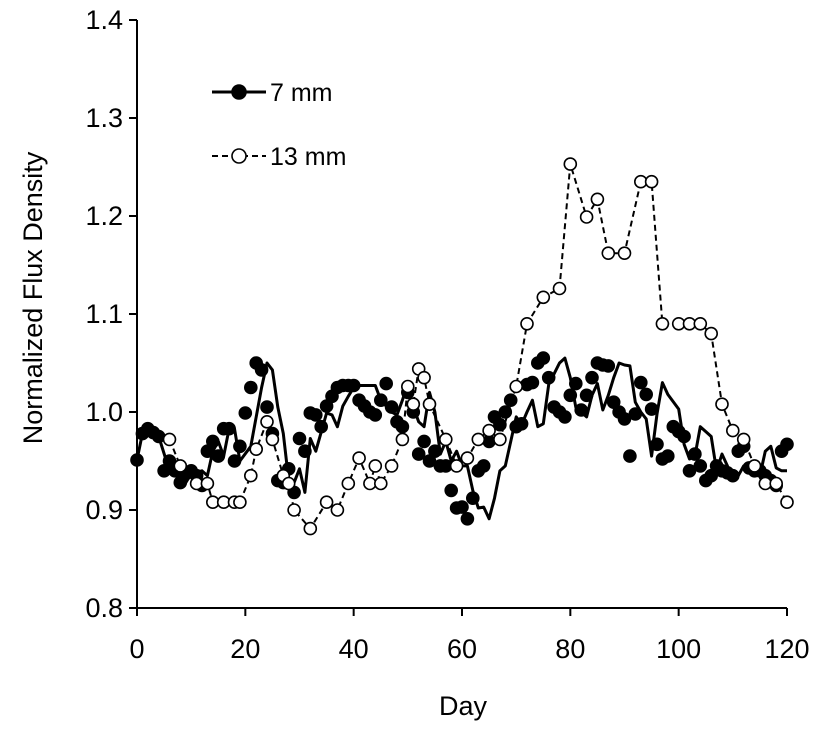 This screenshot has height=736, width=830. What do you see at coordinates (786, 649) in the screenshot?
I see `x-tick-label: 120` at bounding box center [786, 649].